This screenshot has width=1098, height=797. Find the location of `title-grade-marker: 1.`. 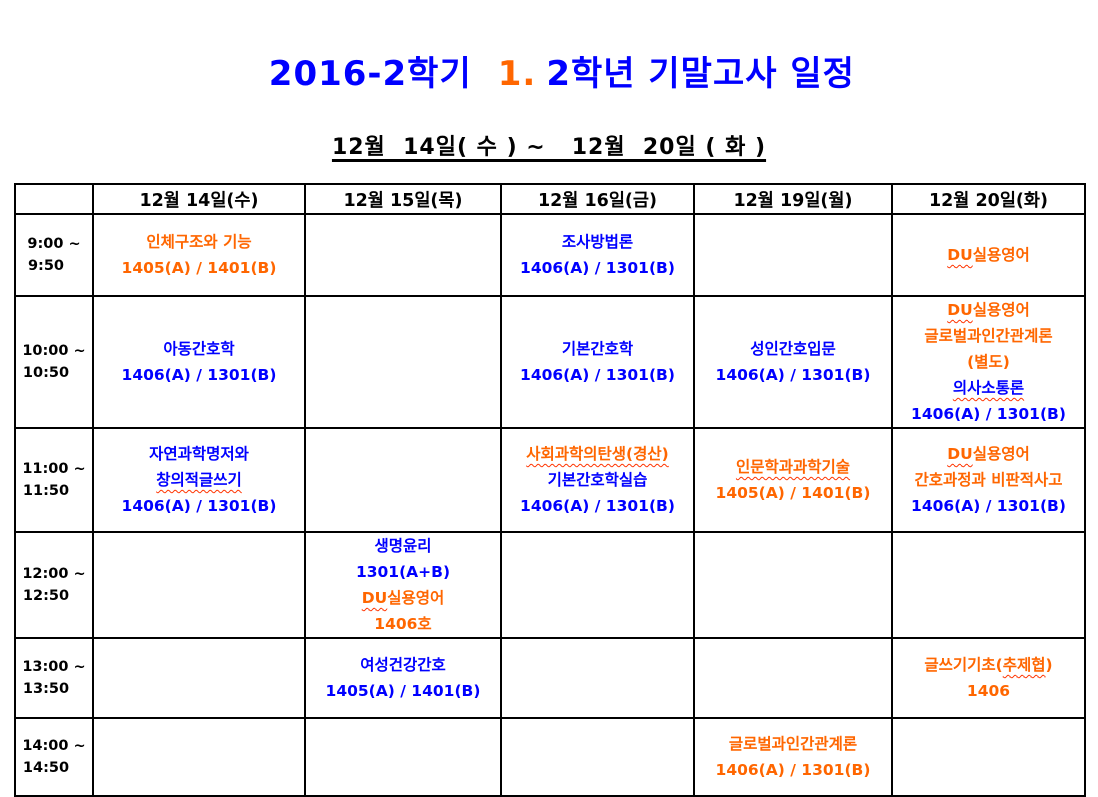

title-grade-marker: 1. is located at coordinates (517, 74).